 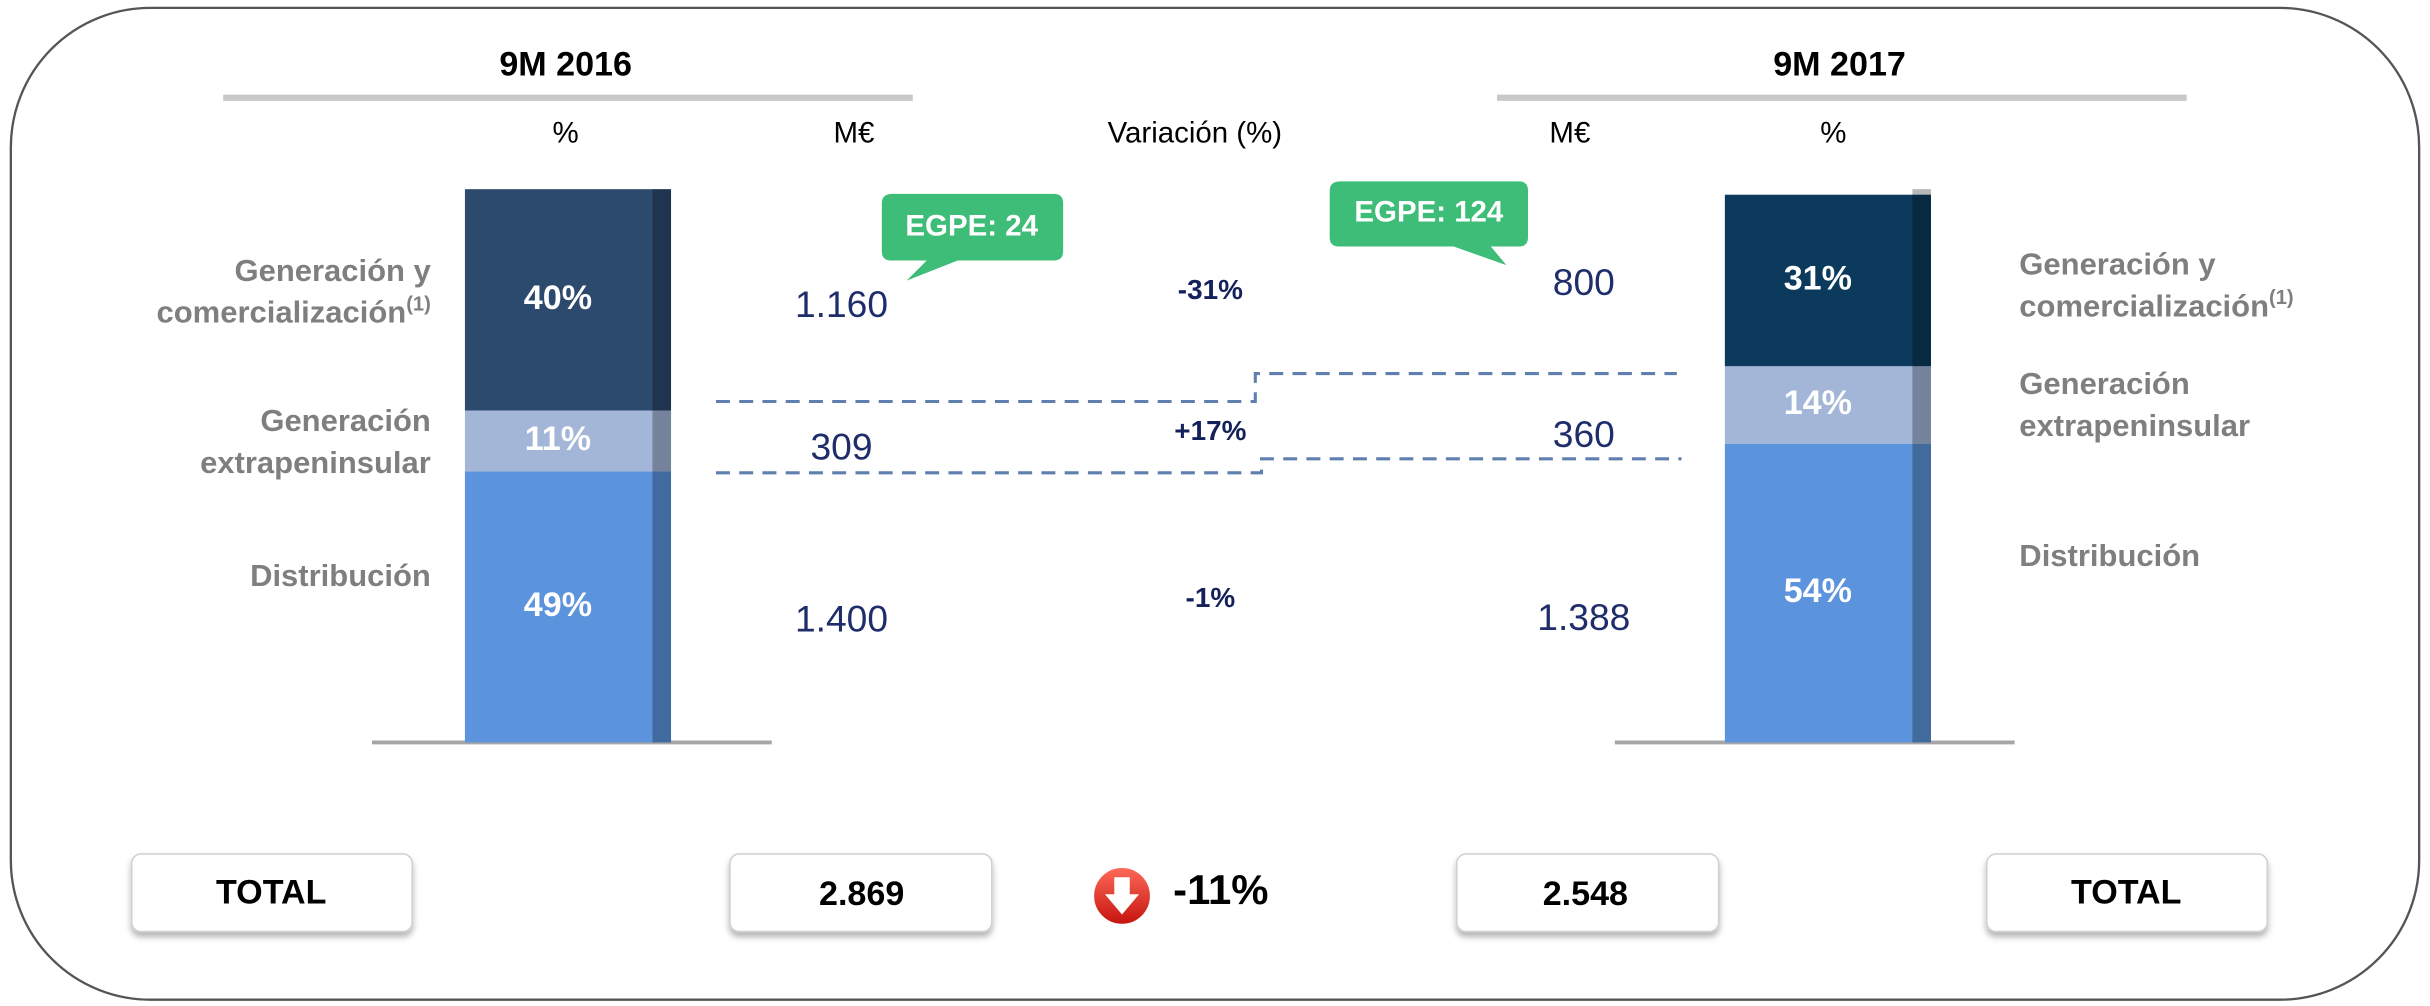 I want to click on segment-label: 14%, so click(x=1818, y=403).